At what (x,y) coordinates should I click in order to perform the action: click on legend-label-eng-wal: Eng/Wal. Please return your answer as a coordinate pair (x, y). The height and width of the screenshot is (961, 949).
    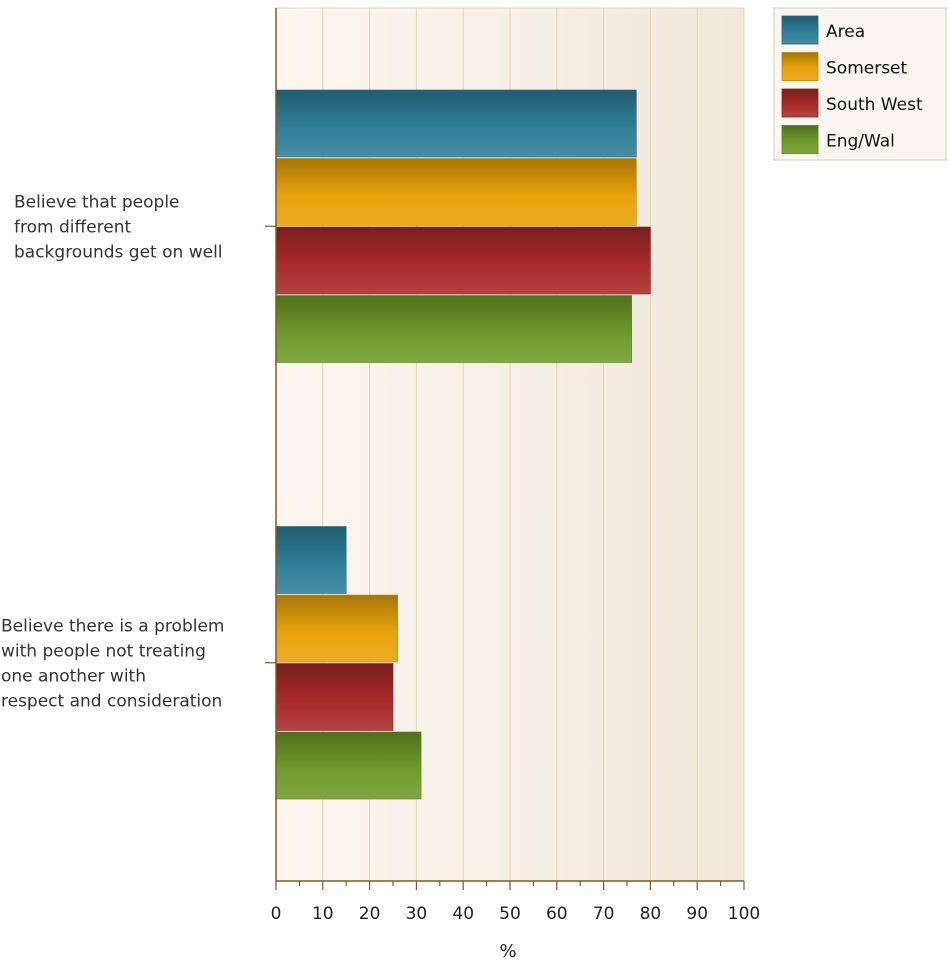
    Looking at the image, I should click on (860, 142).